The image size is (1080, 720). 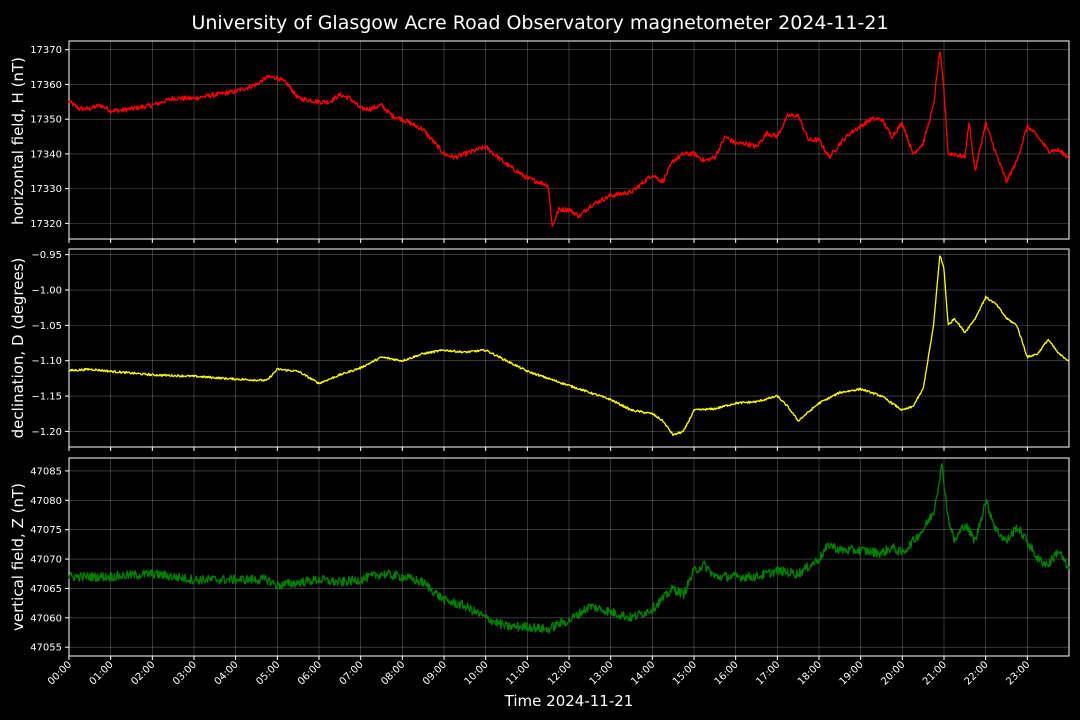 I want to click on y-tick-label: 47065, so click(x=46, y=589).